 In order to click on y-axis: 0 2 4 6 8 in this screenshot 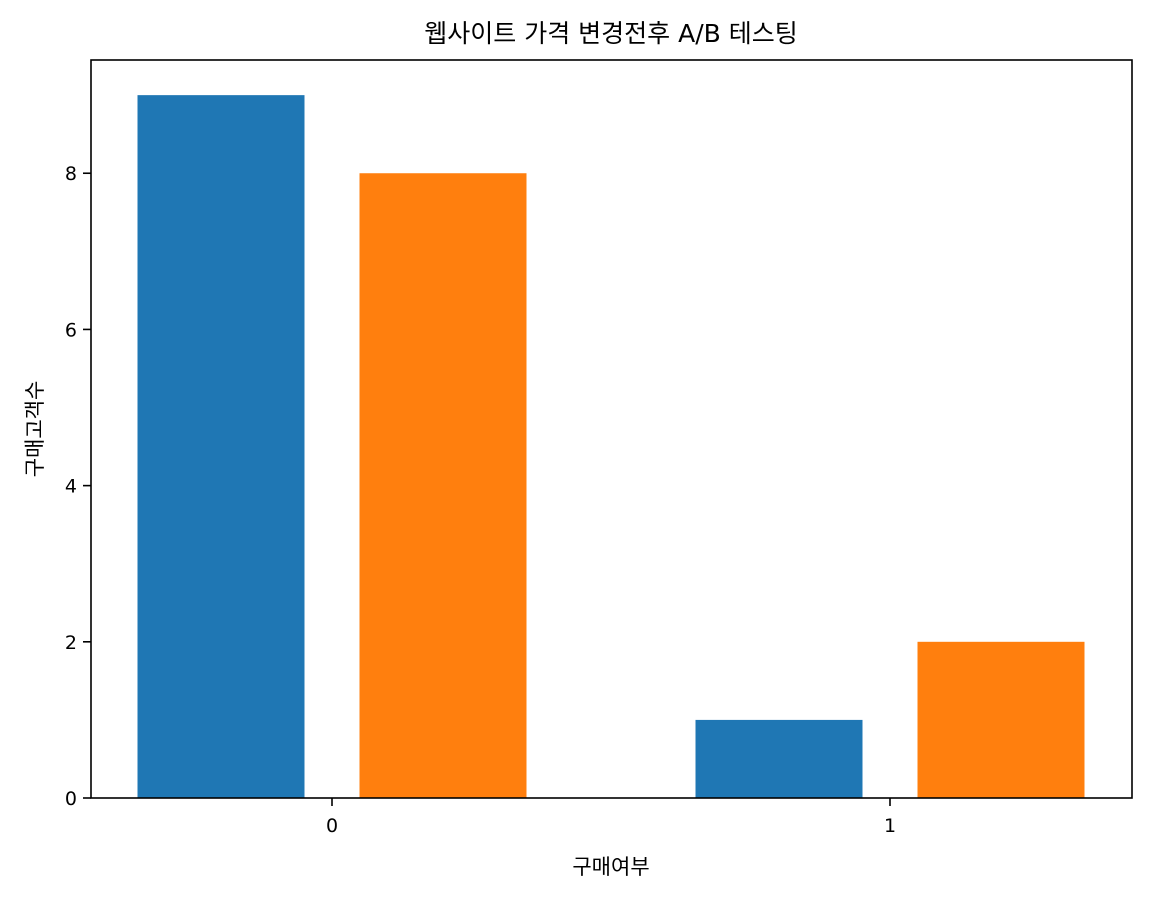, I will do `click(78, 486)`.